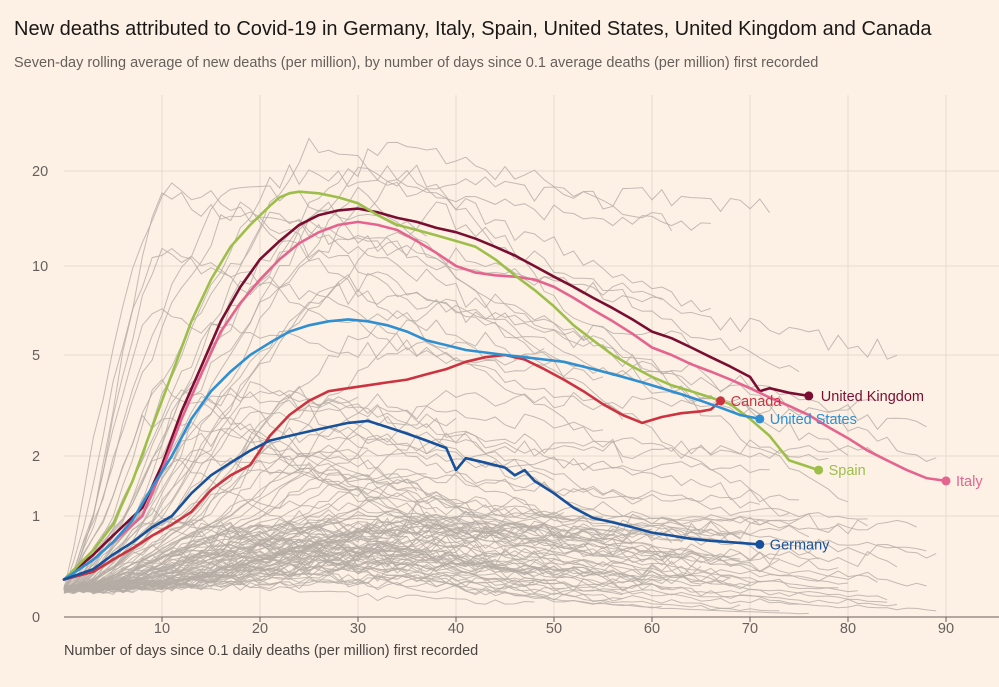 The width and height of the screenshot is (999, 687). What do you see at coordinates (872, 397) in the screenshot?
I see `series-label: United Kingdom` at bounding box center [872, 397].